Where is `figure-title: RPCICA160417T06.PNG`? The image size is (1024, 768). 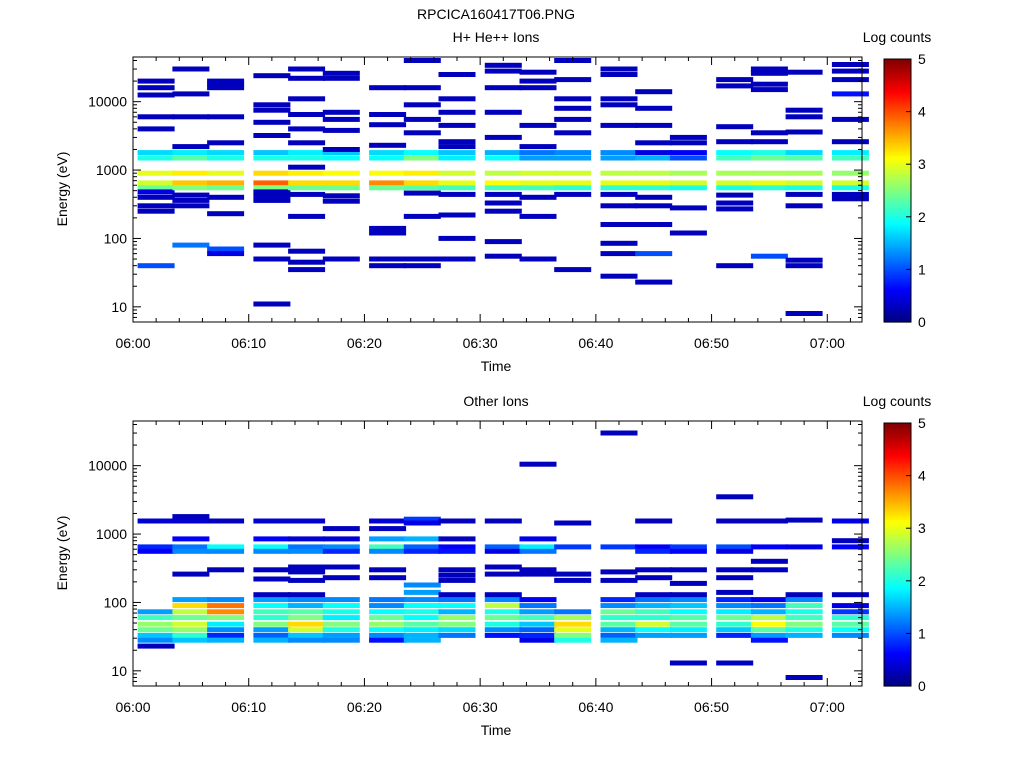
figure-title: RPCICA160417T06.PNG is located at coordinates (496, 14).